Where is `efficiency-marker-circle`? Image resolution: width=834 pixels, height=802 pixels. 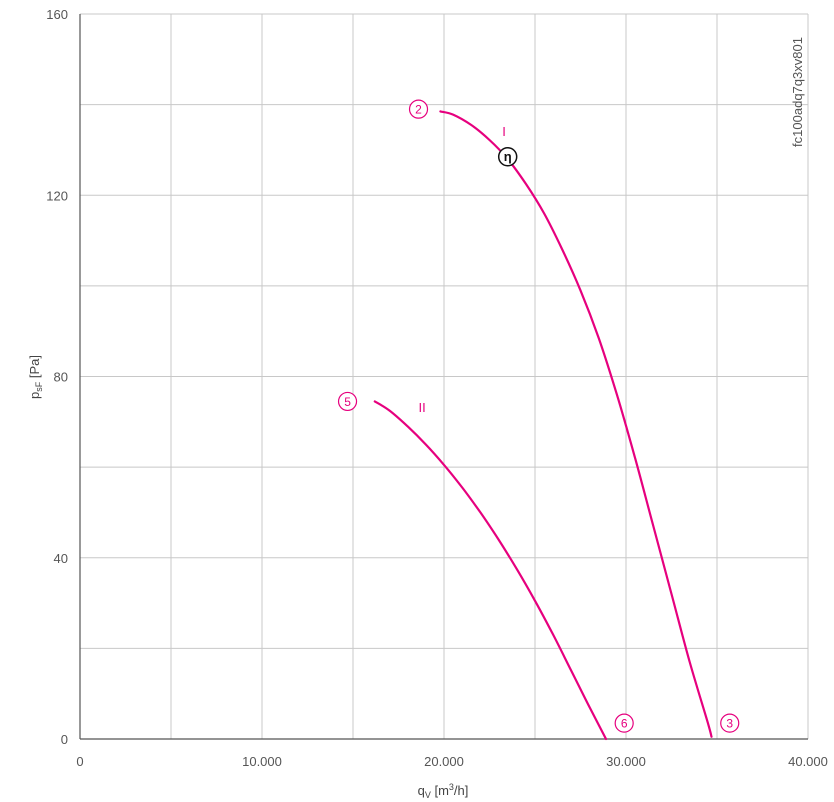
efficiency-marker-circle is located at coordinates (507, 156).